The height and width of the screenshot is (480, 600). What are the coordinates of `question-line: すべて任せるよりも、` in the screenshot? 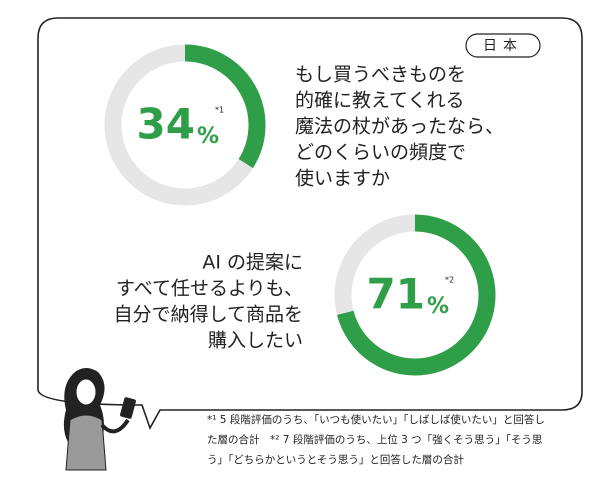 It's located at (209, 289).